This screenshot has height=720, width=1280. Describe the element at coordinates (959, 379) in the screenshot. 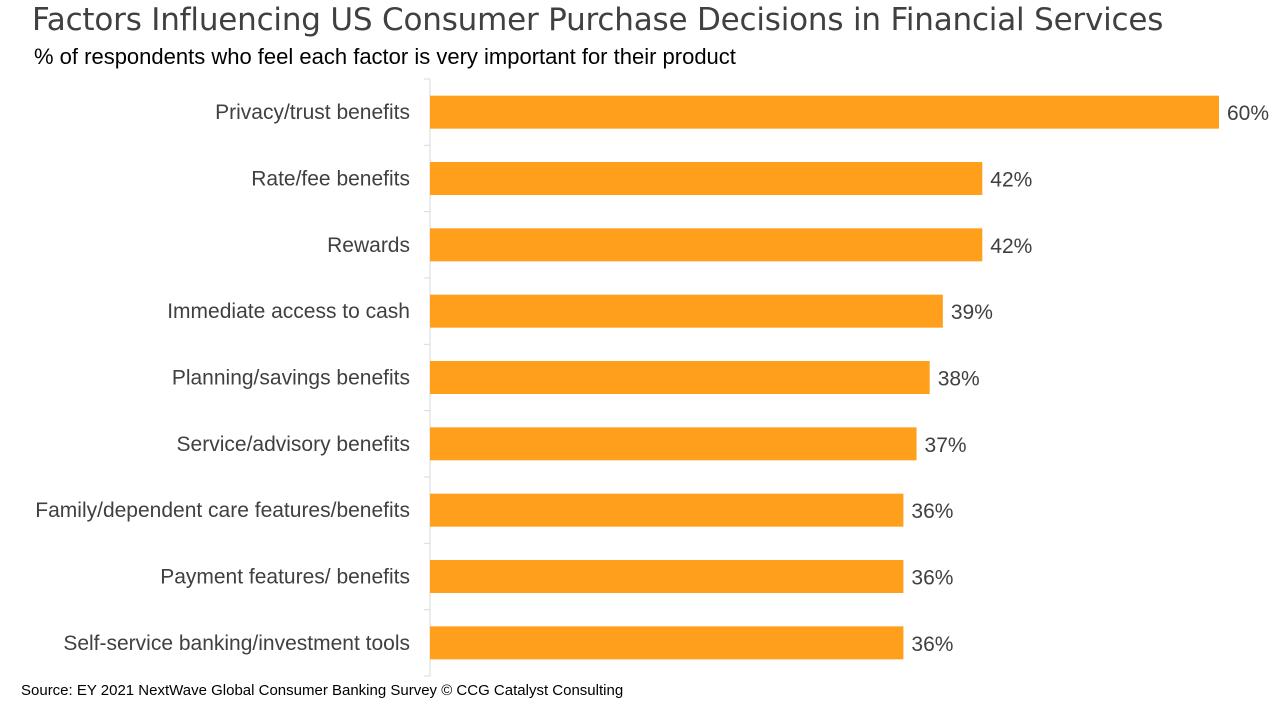

I see `data-label: 38%` at that location.